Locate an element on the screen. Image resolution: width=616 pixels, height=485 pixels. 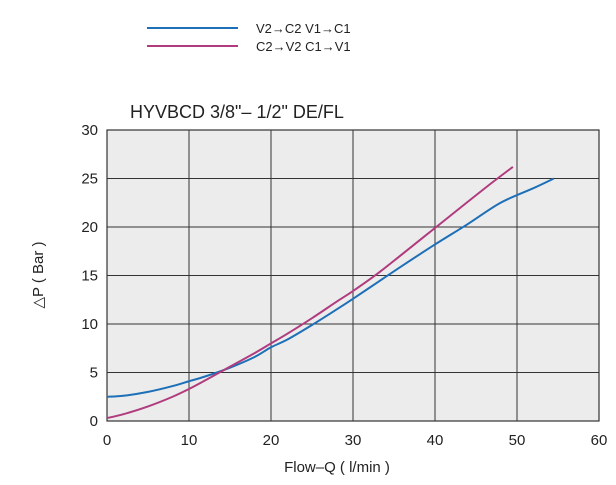
x-ticks: 0 10 20 30 40 50 60 is located at coordinates (355, 440).